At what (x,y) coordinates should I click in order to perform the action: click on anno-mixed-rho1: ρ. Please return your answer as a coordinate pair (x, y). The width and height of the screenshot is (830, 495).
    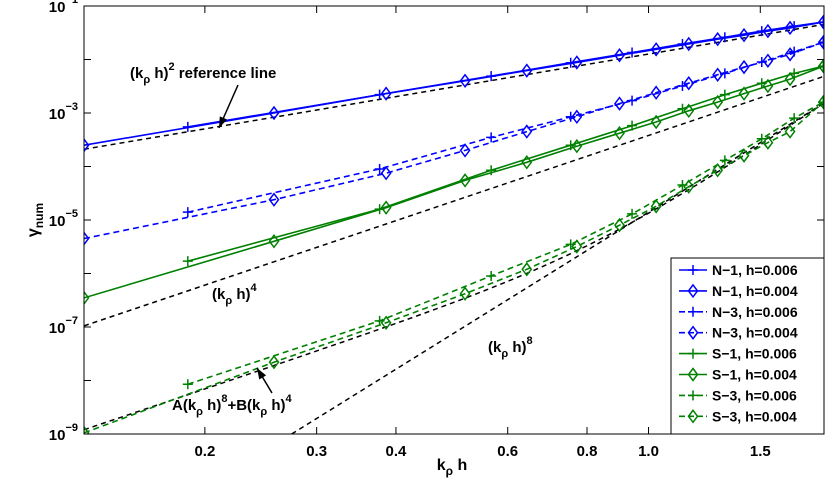
    Looking at the image, I should click on (199, 412).